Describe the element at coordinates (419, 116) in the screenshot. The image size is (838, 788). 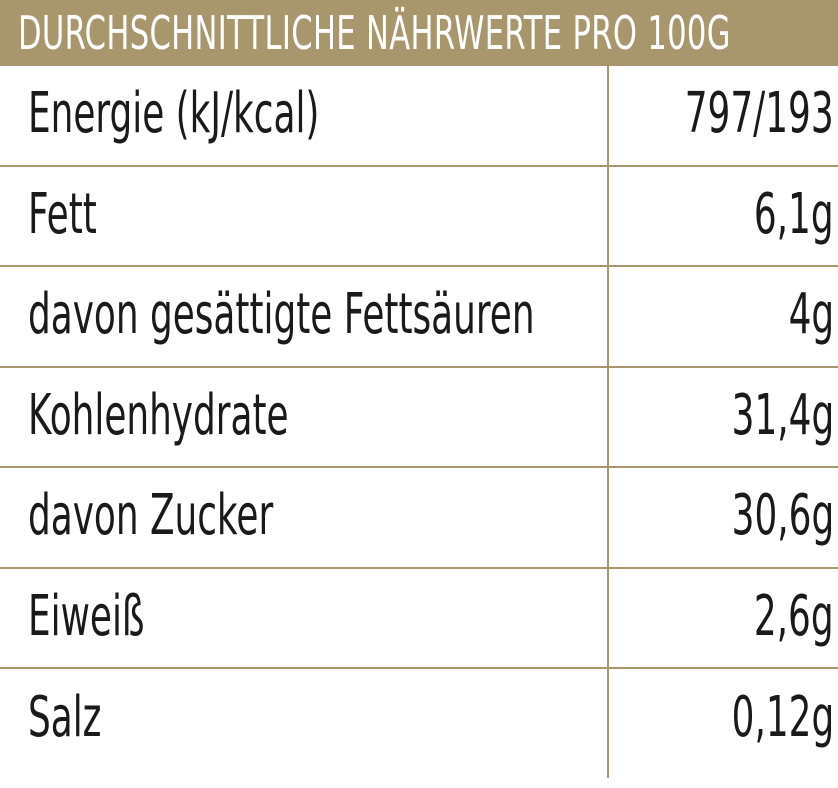
I see `table-row: Energie (kJ/kcal) 797/193` at that location.